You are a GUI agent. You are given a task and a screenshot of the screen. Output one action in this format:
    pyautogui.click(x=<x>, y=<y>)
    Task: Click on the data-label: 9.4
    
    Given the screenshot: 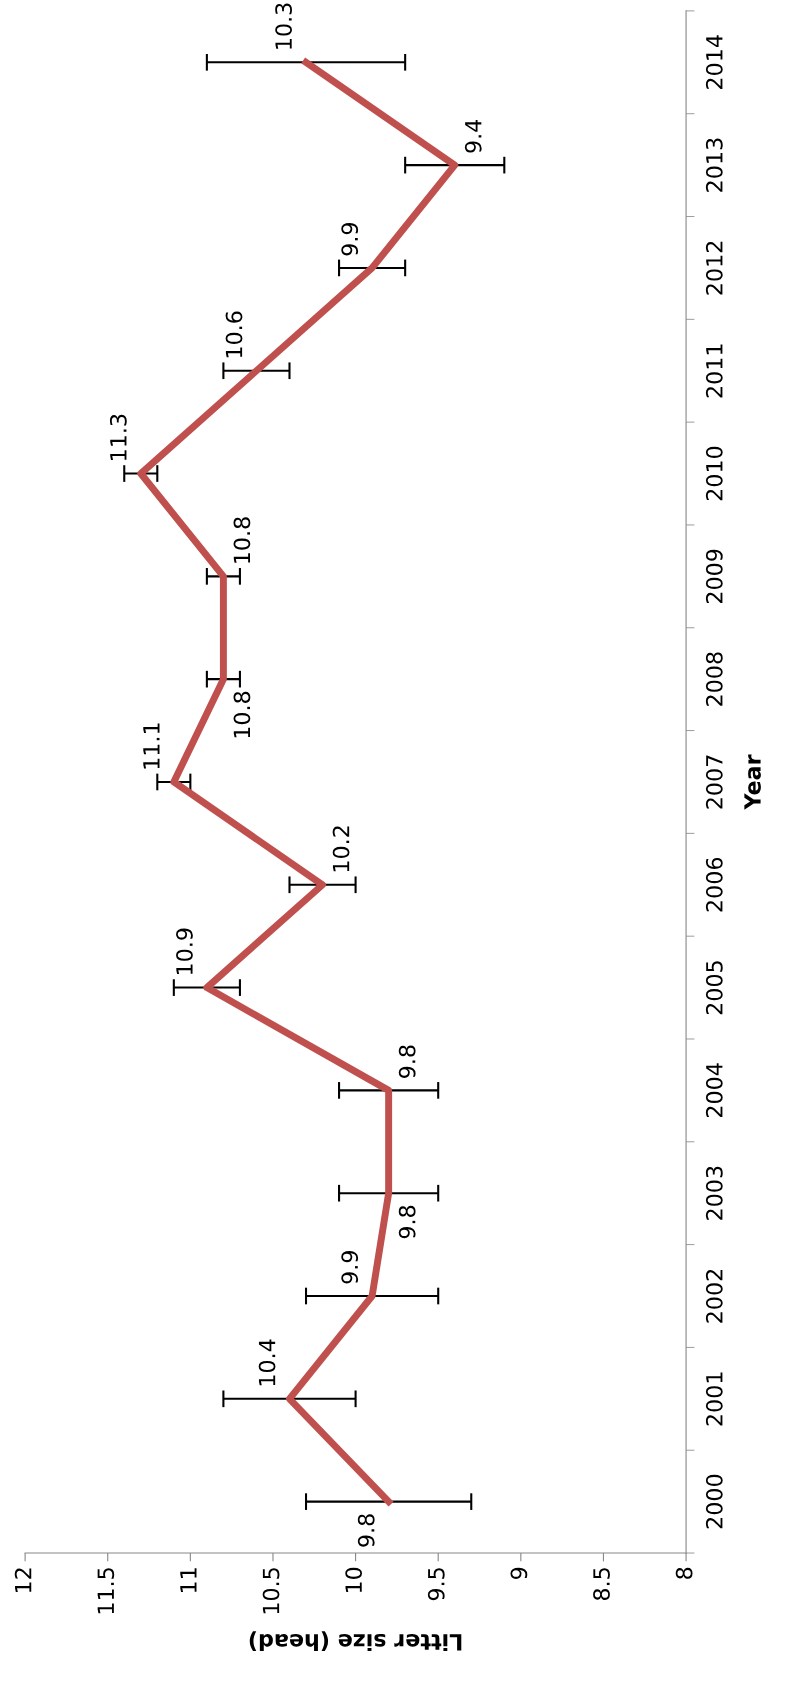 What is the action you would take?
    pyautogui.click(x=473, y=136)
    